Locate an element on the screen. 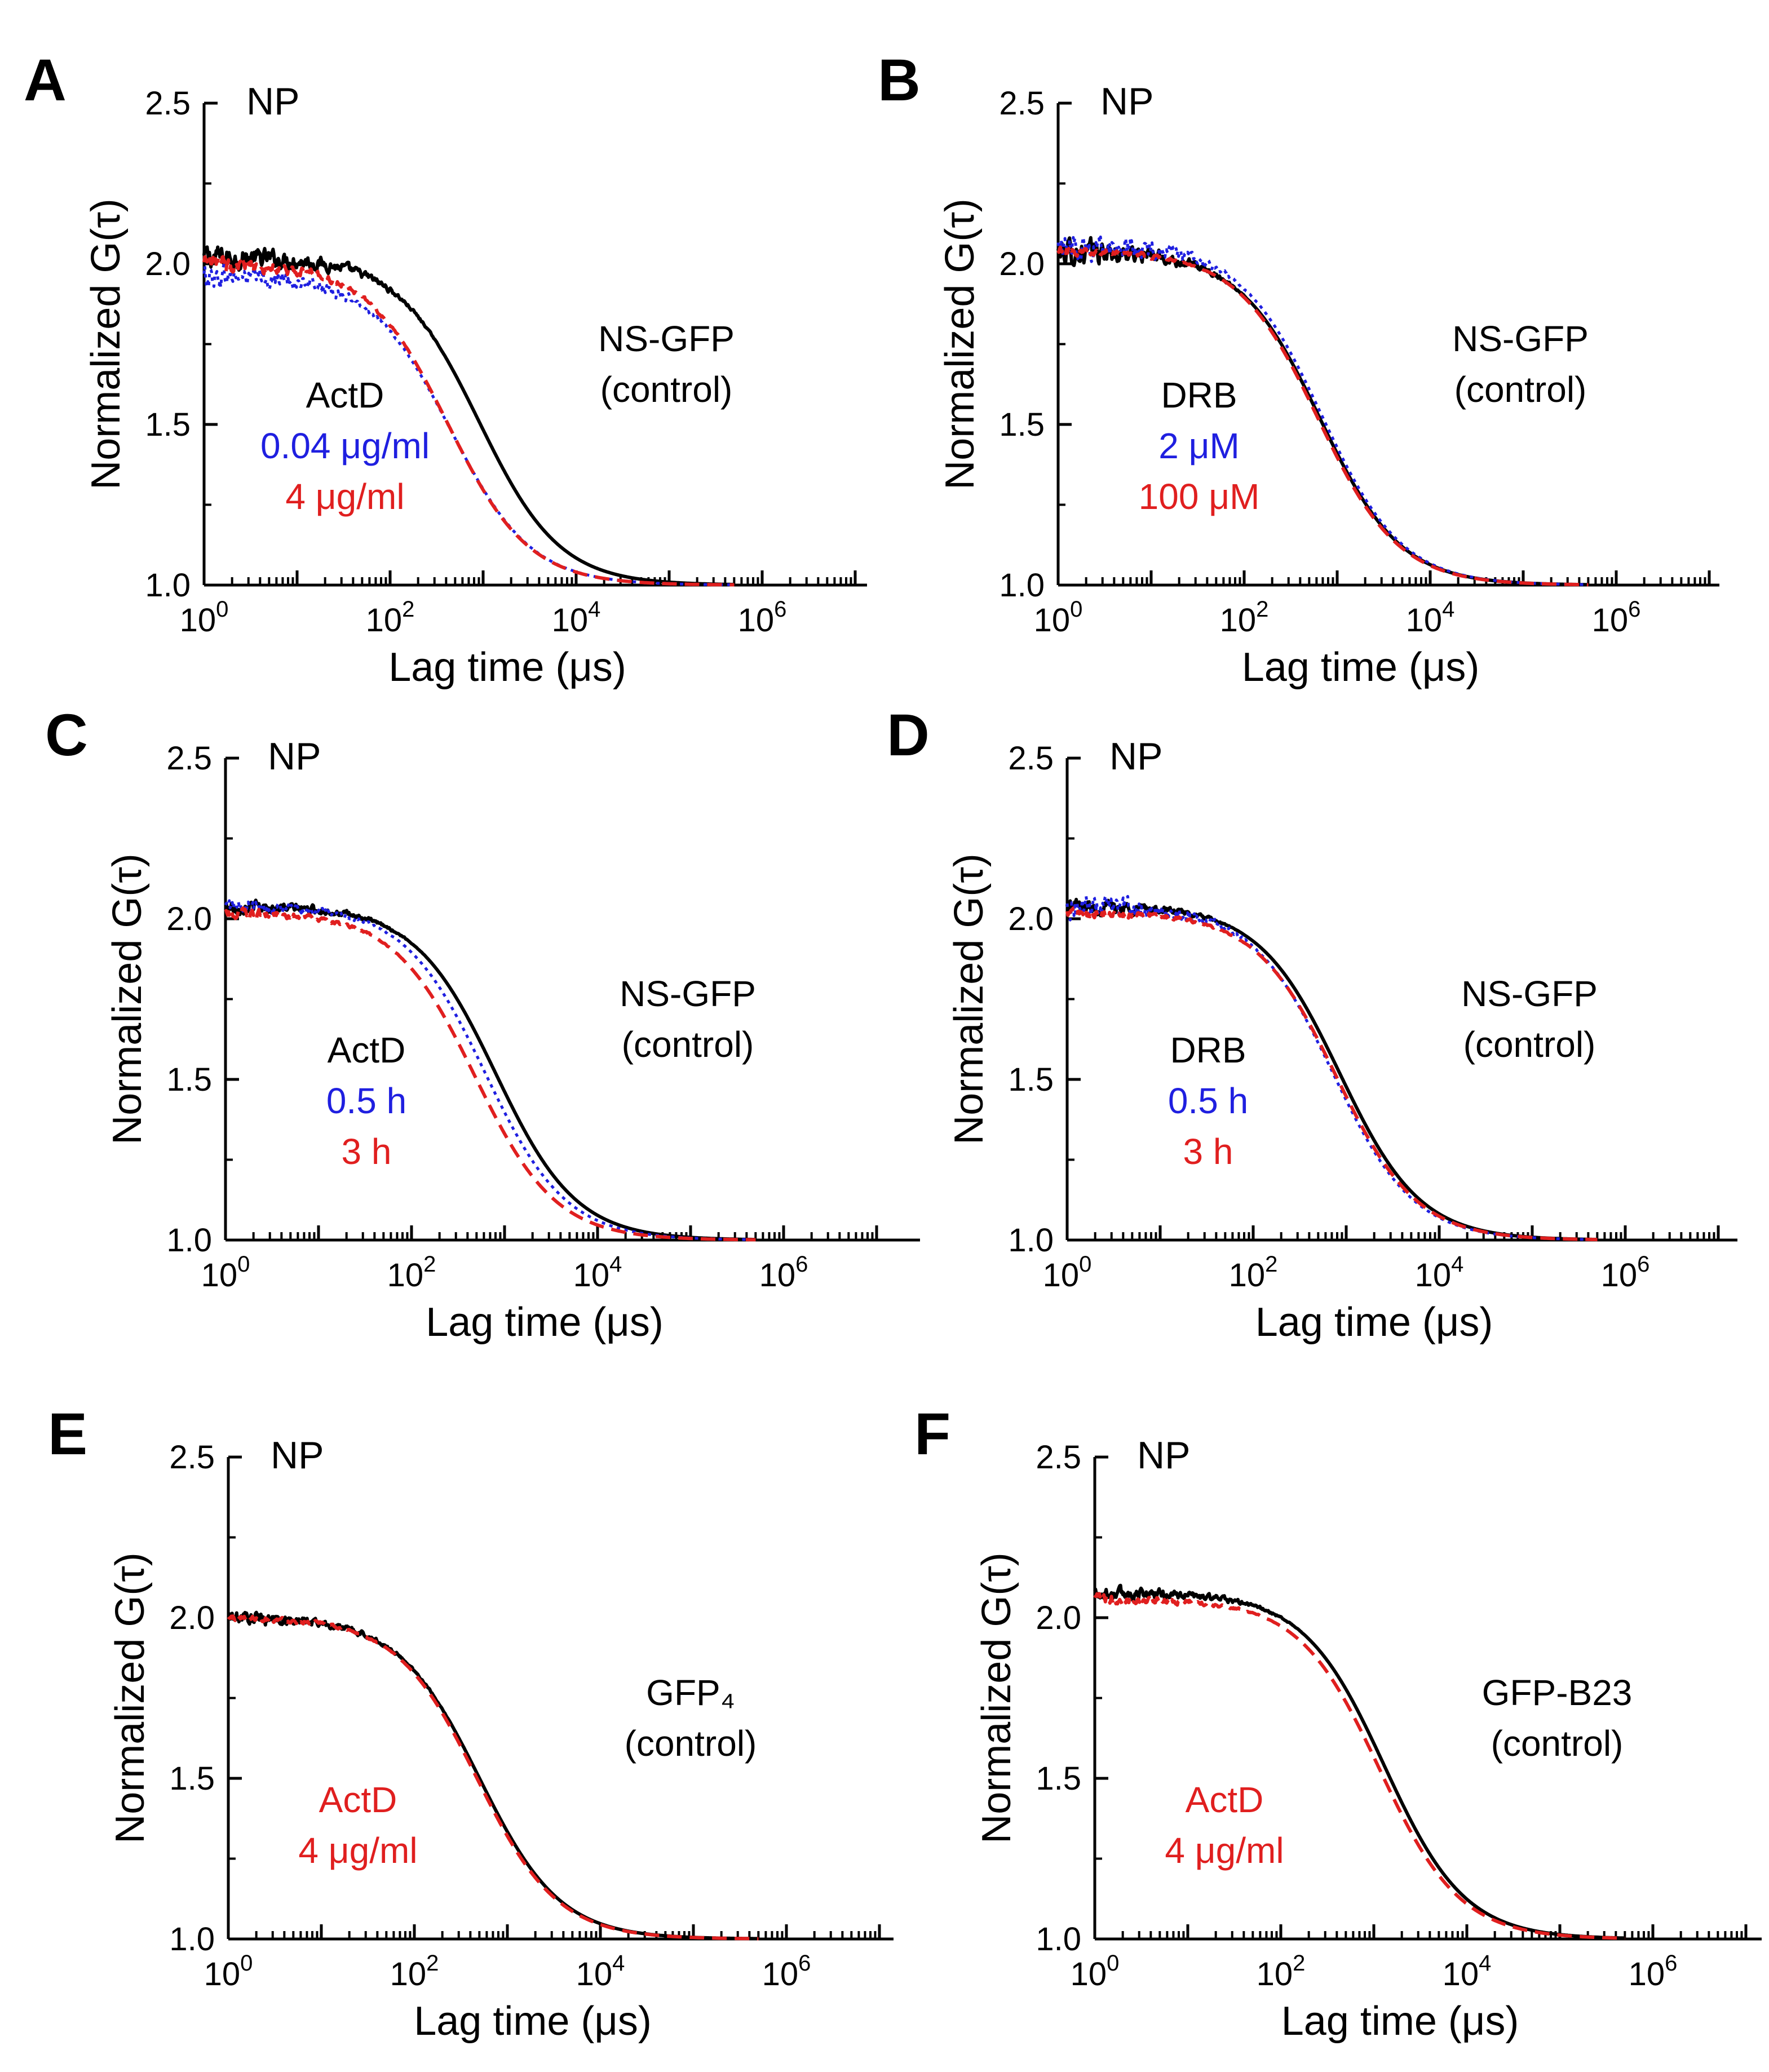  panel-label: F is located at coordinates (932, 1434).